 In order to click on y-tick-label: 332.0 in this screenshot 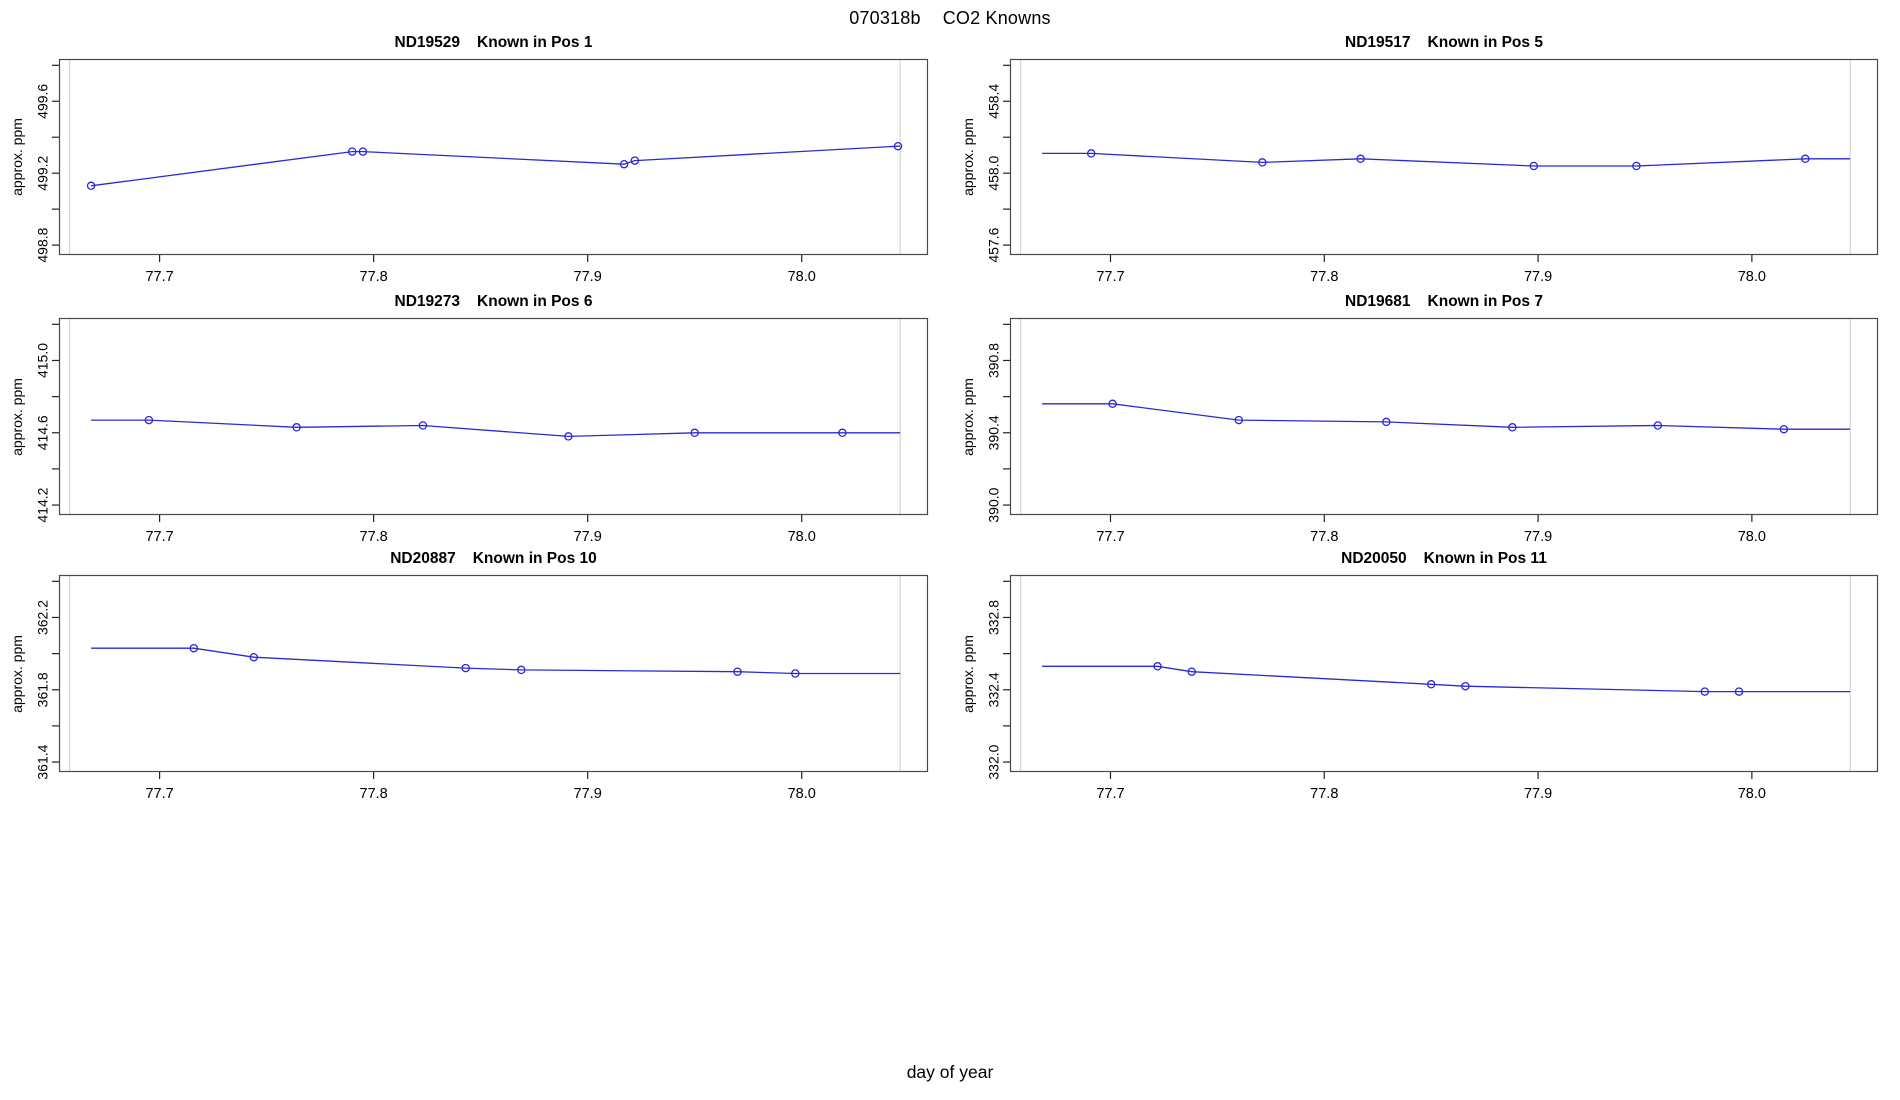, I will do `click(993, 761)`.